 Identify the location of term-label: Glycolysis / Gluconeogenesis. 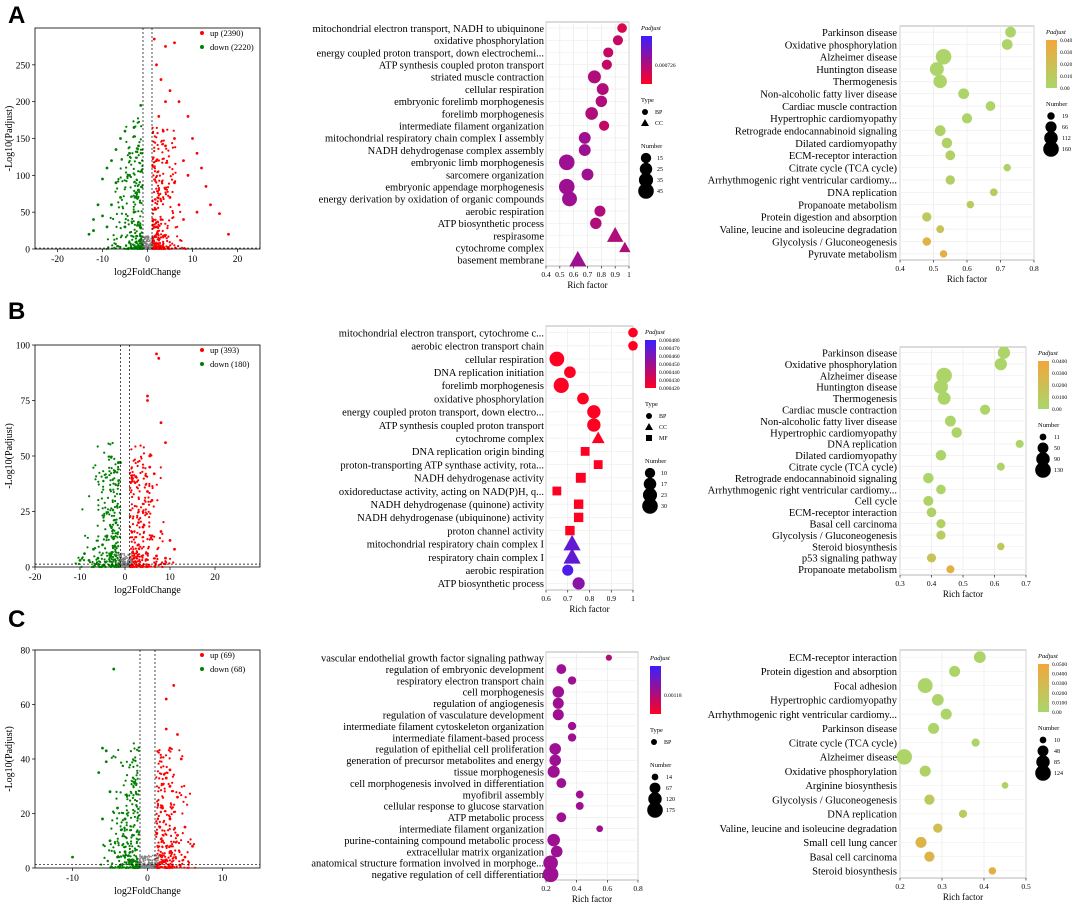
(834, 800).